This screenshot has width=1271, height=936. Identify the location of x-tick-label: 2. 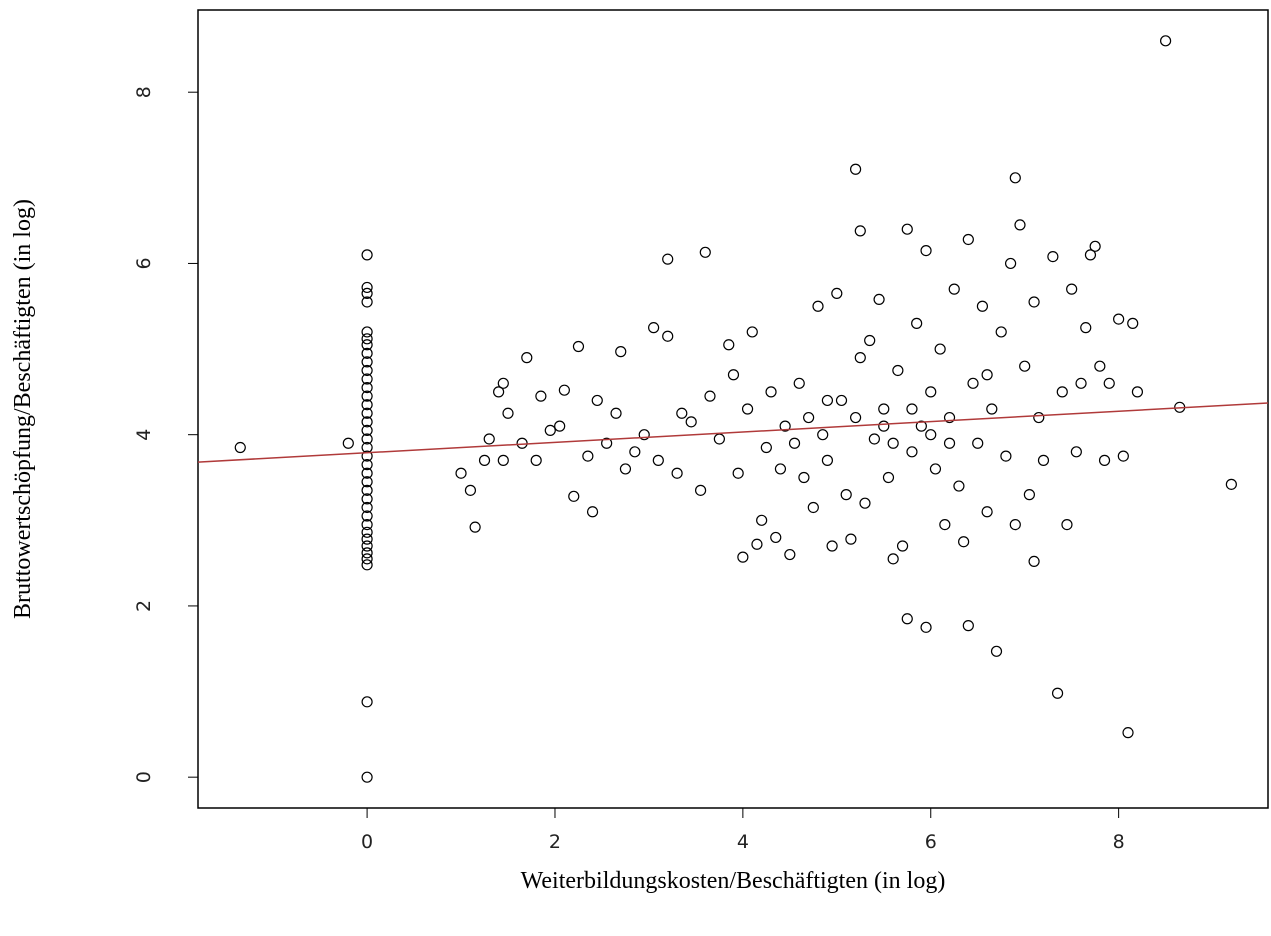
(555, 842).